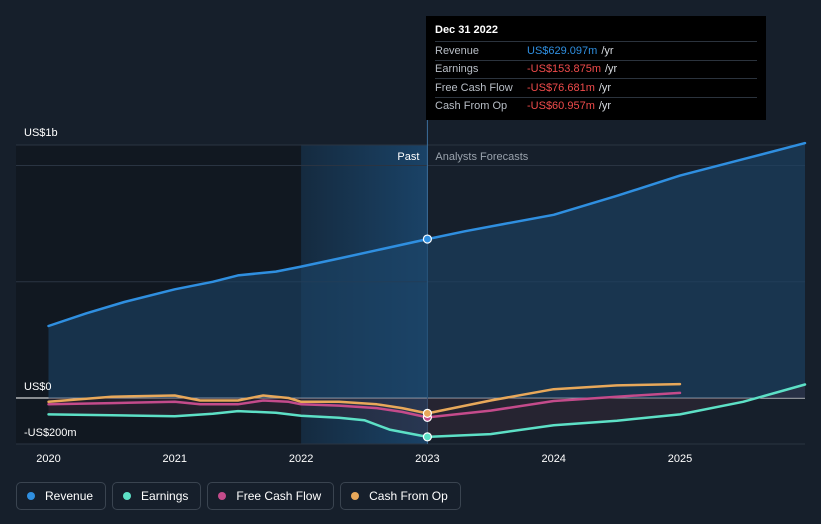 The image size is (821, 524). I want to click on legend-item-revenue: Revenue, so click(61, 496).